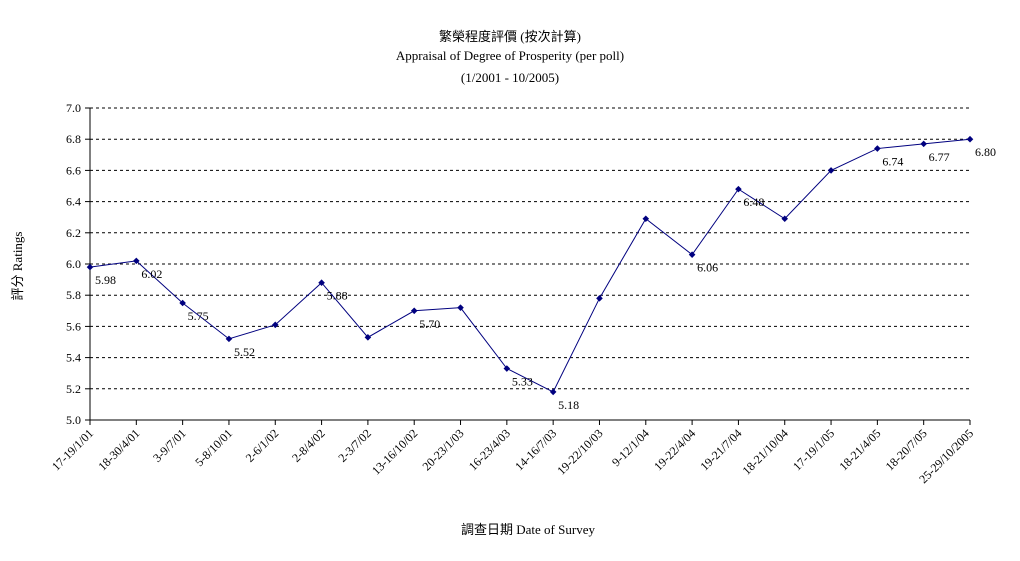  What do you see at coordinates (394, 451) in the screenshot?
I see `x-tick-label: 13-16/10/02` at bounding box center [394, 451].